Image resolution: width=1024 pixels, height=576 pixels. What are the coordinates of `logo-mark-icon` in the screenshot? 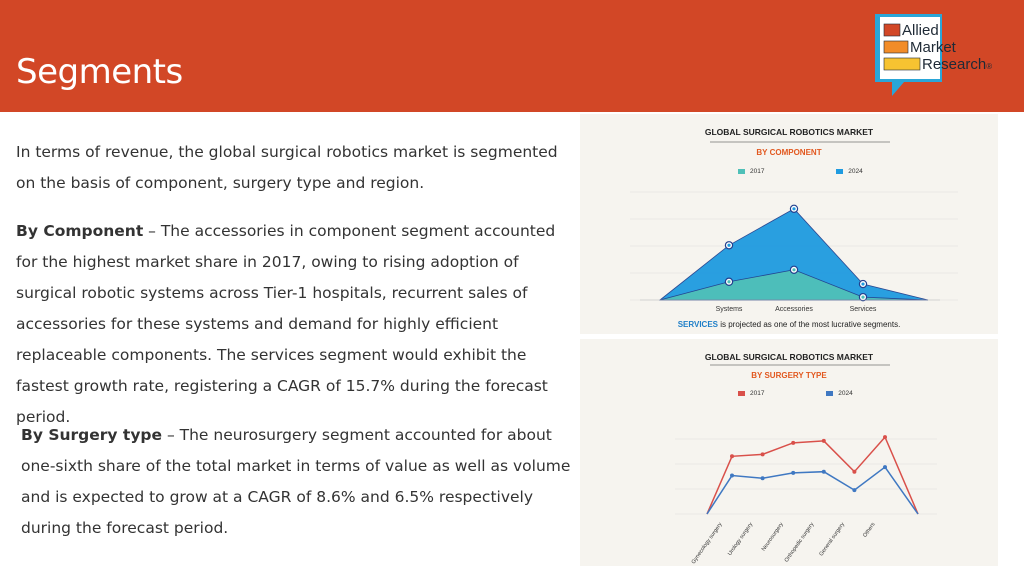 It's located at (908, 55).